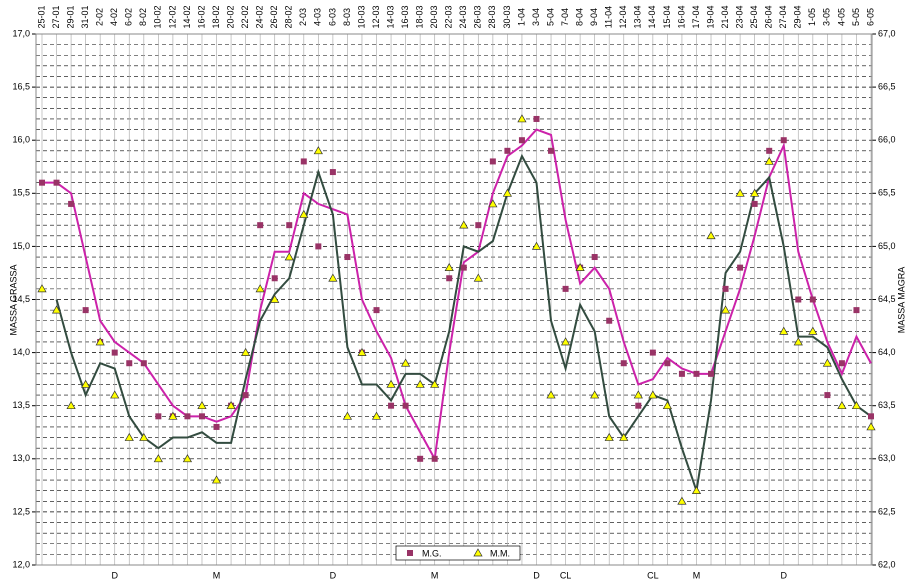 The width and height of the screenshot is (914, 586). What do you see at coordinates (887, 193) in the screenshot?
I see `y2-tick-label: 65,5` at bounding box center [887, 193].